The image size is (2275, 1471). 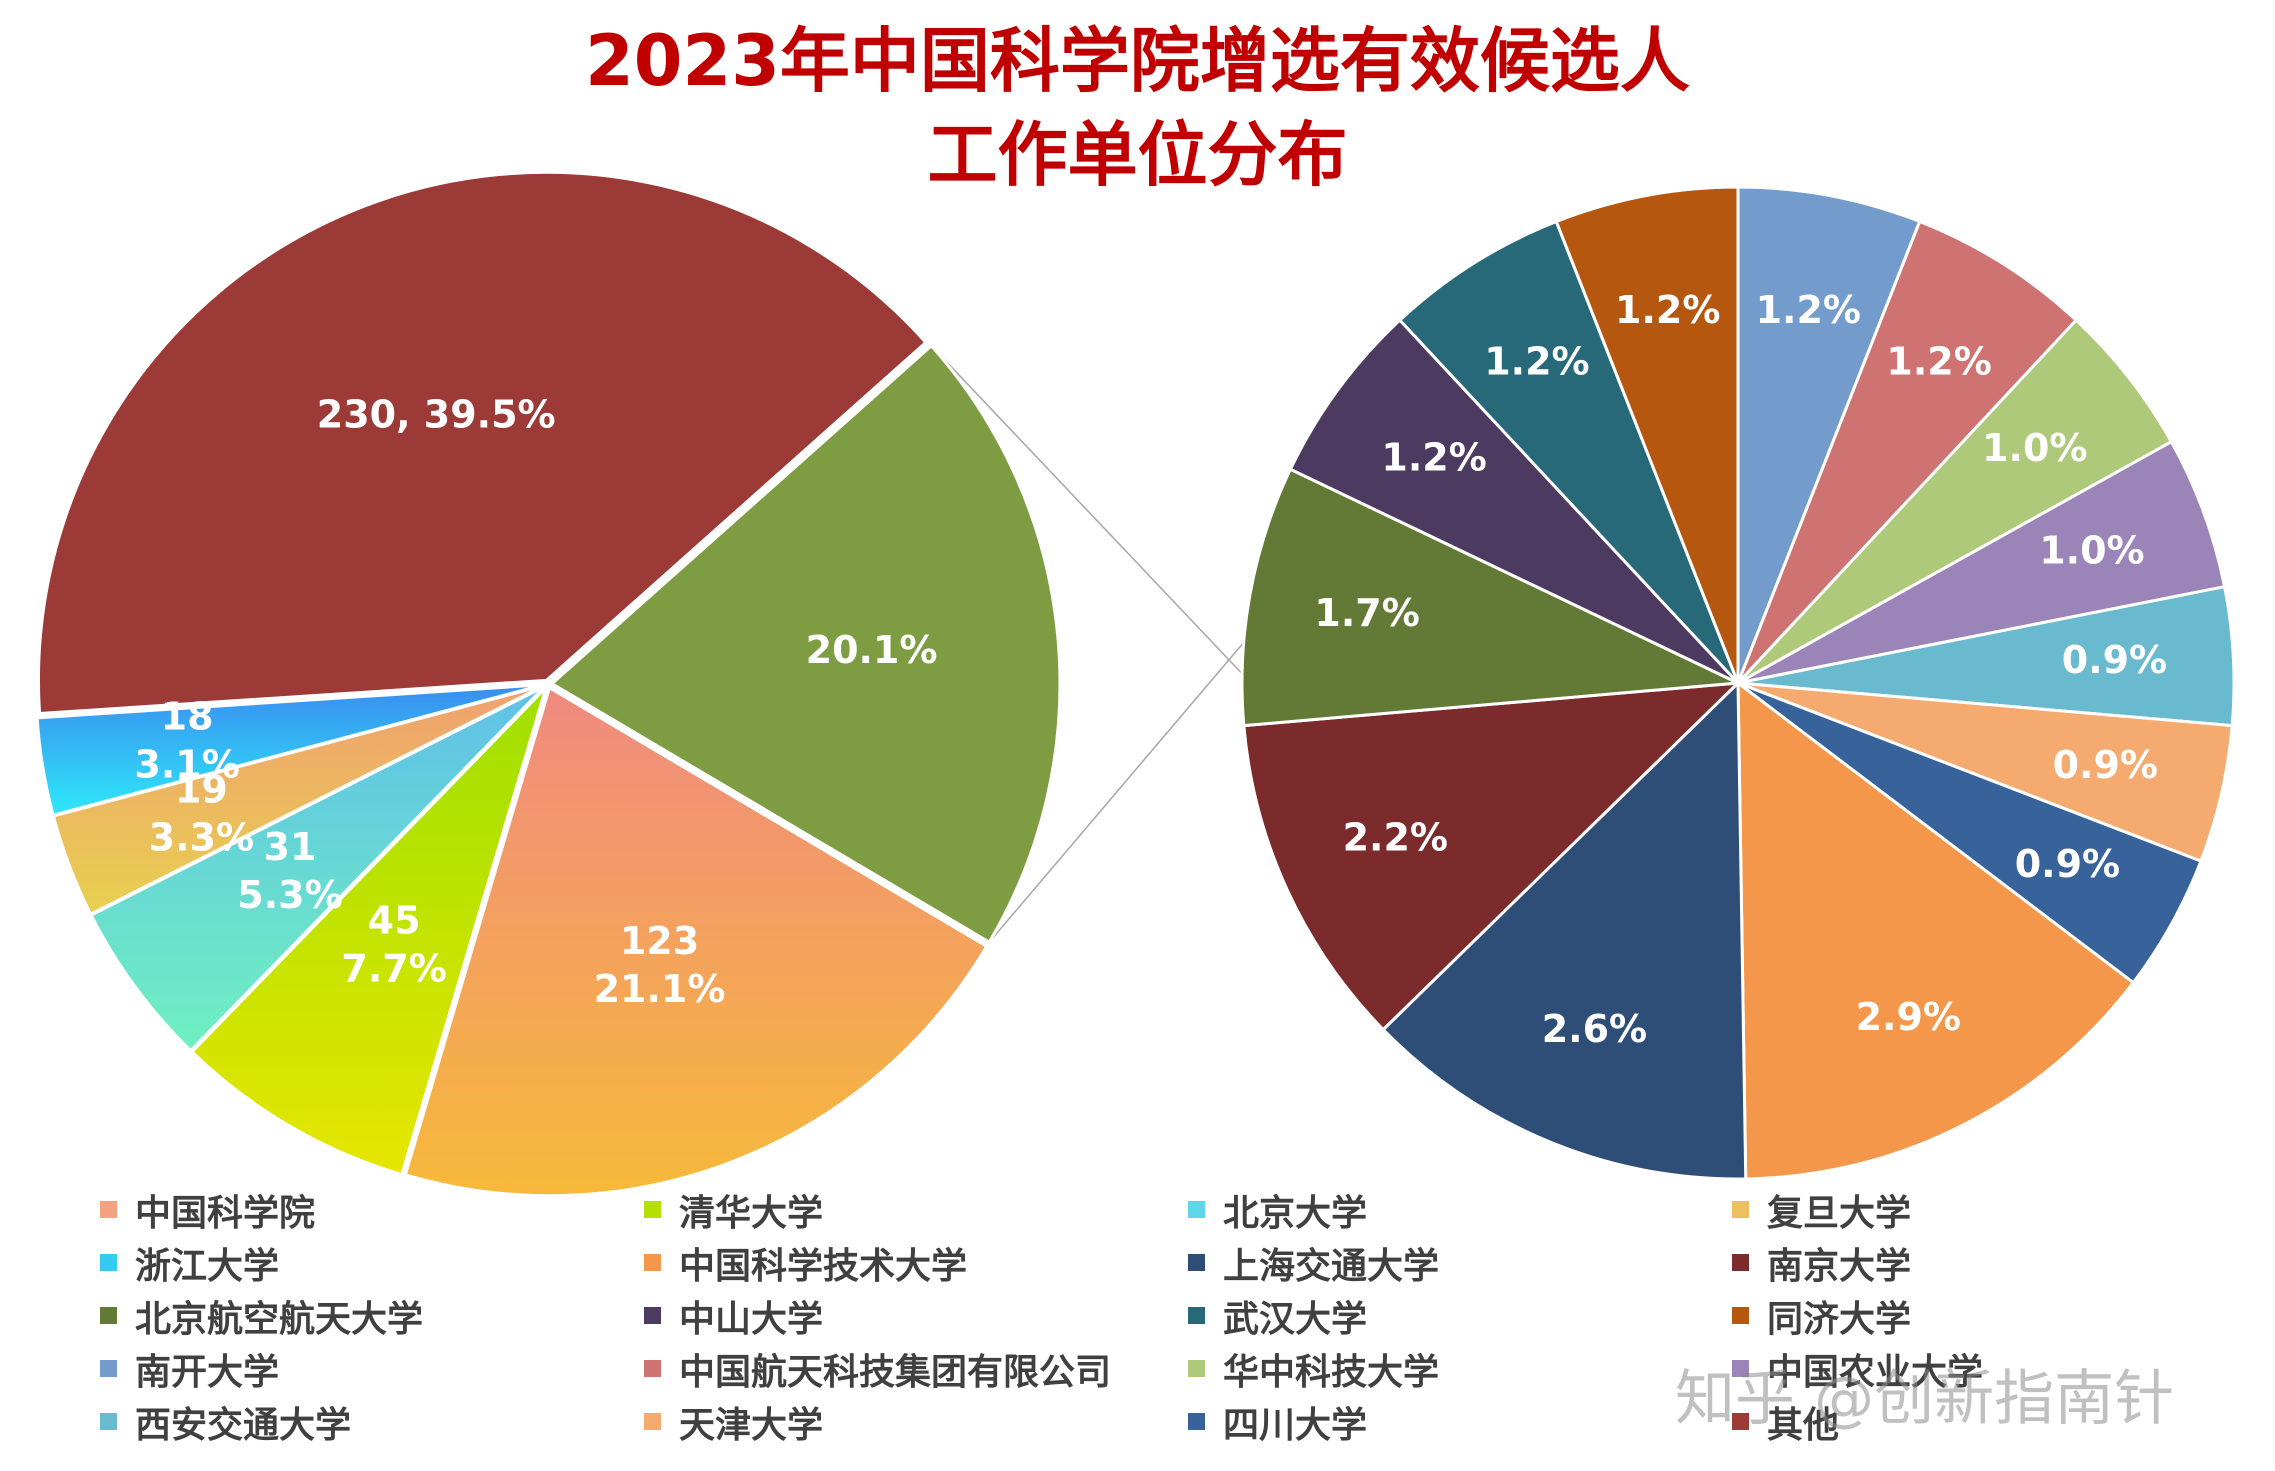 I want to click on legend-item: 南开大学, so click(x=372, y=1368).